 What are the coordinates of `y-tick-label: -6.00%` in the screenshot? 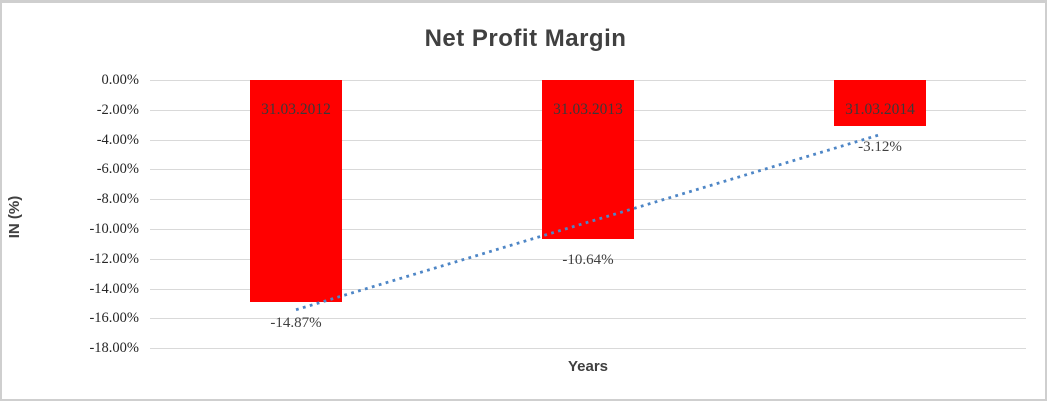 It's located at (117, 169).